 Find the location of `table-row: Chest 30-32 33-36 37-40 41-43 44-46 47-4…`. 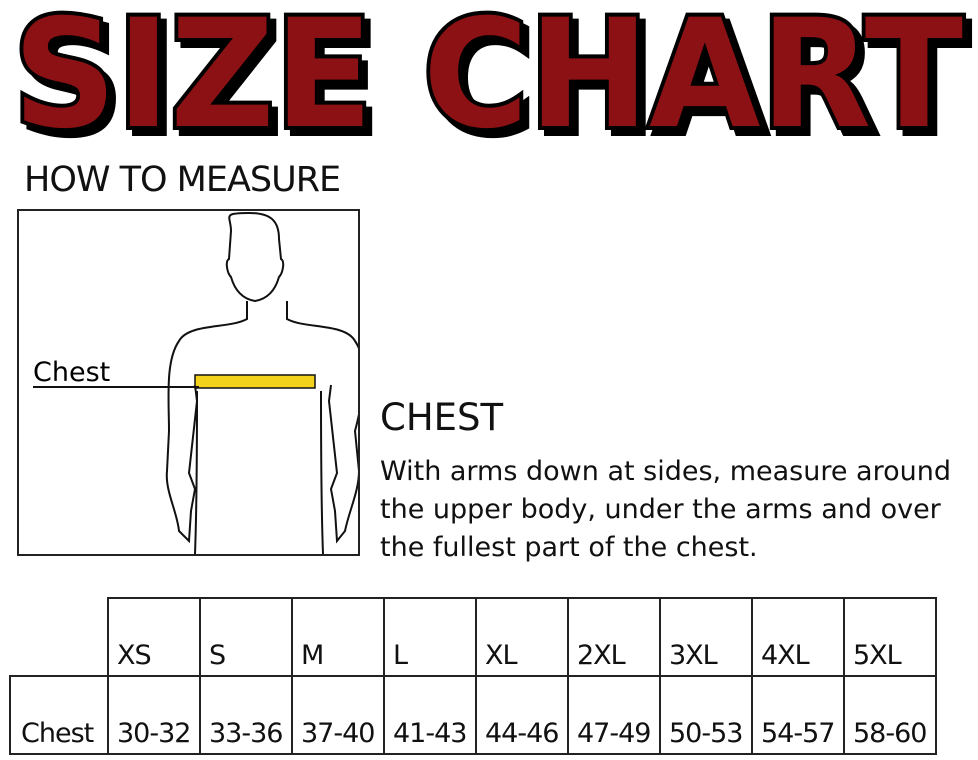

table-row: Chest 30-32 33-36 37-40 41-43 44-46 47-4… is located at coordinates (473, 715).